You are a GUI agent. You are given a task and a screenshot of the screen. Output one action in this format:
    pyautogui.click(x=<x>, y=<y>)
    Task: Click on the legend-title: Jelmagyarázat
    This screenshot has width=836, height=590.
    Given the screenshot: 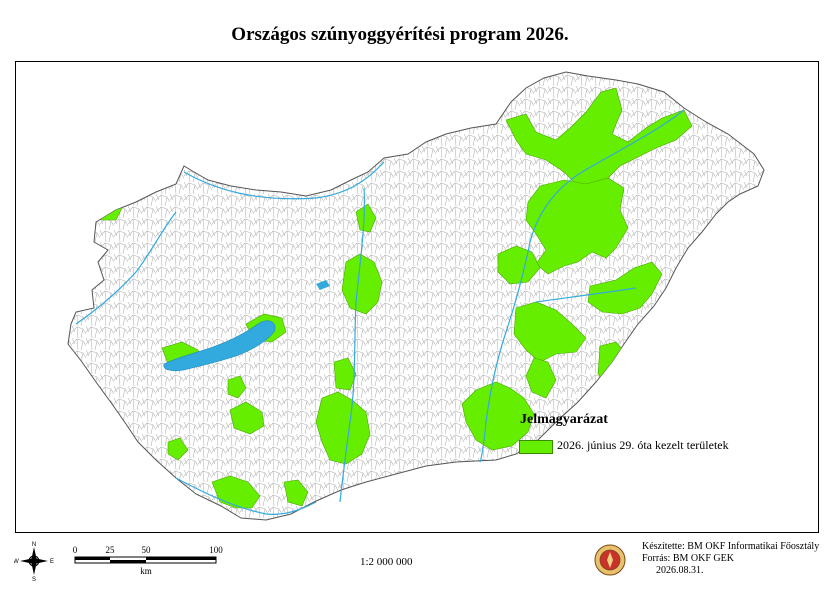 What is the action you would take?
    pyautogui.click(x=564, y=419)
    